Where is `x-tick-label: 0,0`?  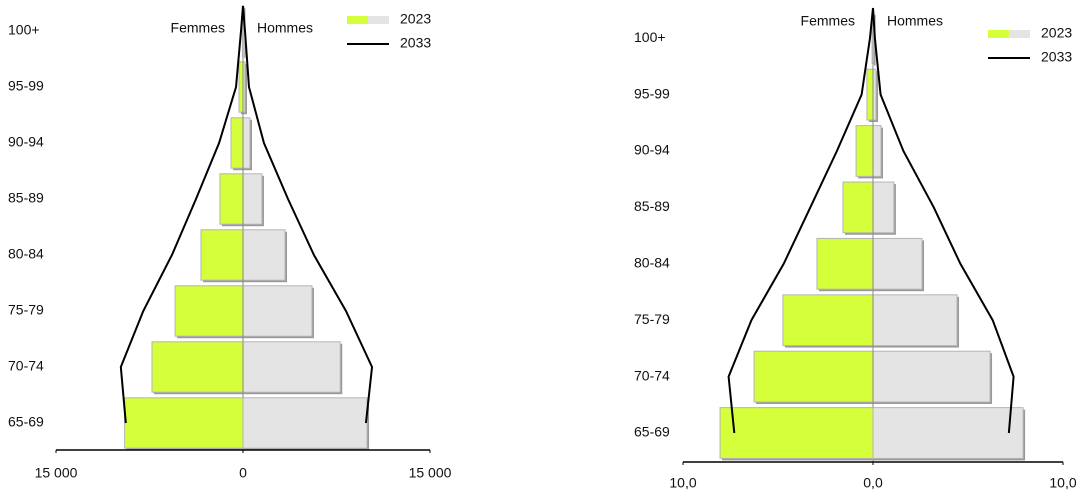
x-tick-label: 0,0 is located at coordinates (873, 483).